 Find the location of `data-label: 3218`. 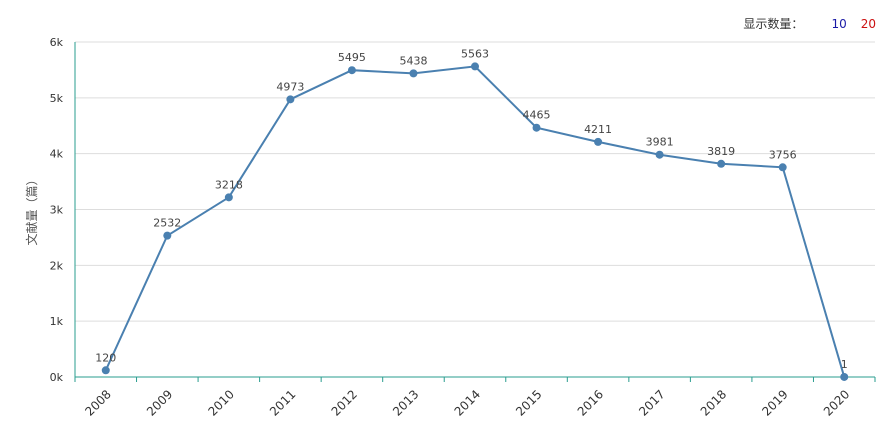

data-label: 3218 is located at coordinates (229, 184).